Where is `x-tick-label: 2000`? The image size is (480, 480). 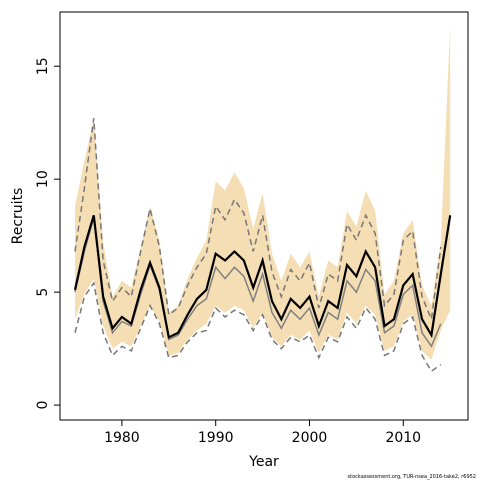
x-tick-label: 2000 is located at coordinates (310, 438).